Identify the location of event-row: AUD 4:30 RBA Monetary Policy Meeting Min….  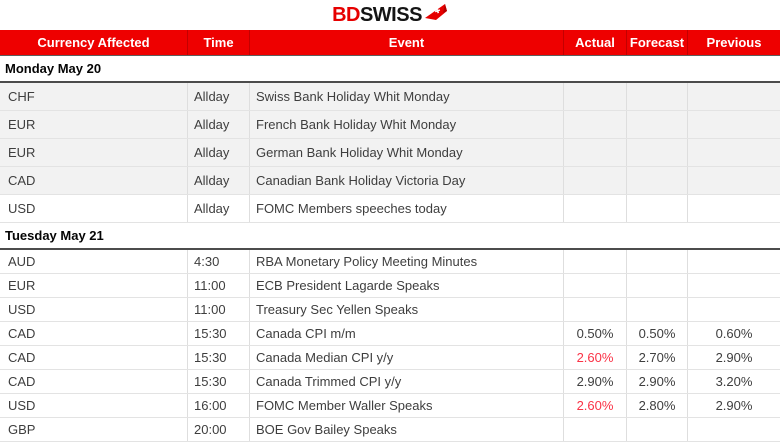
(390, 262).